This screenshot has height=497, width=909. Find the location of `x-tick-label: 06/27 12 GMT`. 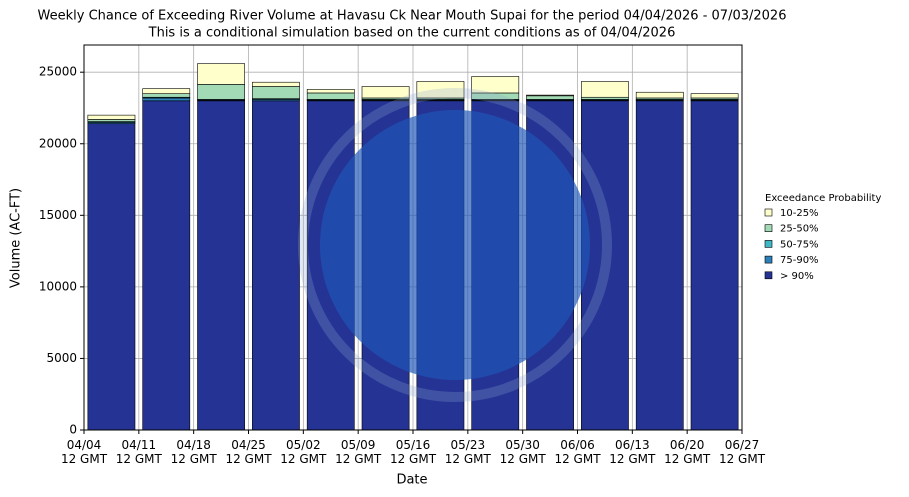

x-tick-label: 06/27 12 GMT is located at coordinates (742, 452).